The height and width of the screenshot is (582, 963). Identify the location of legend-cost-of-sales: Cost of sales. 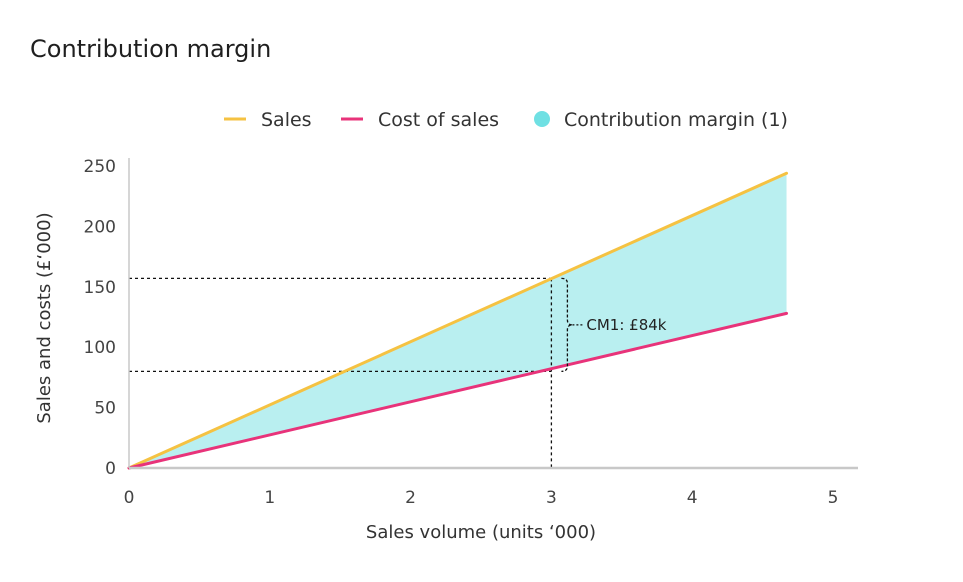
(420, 120).